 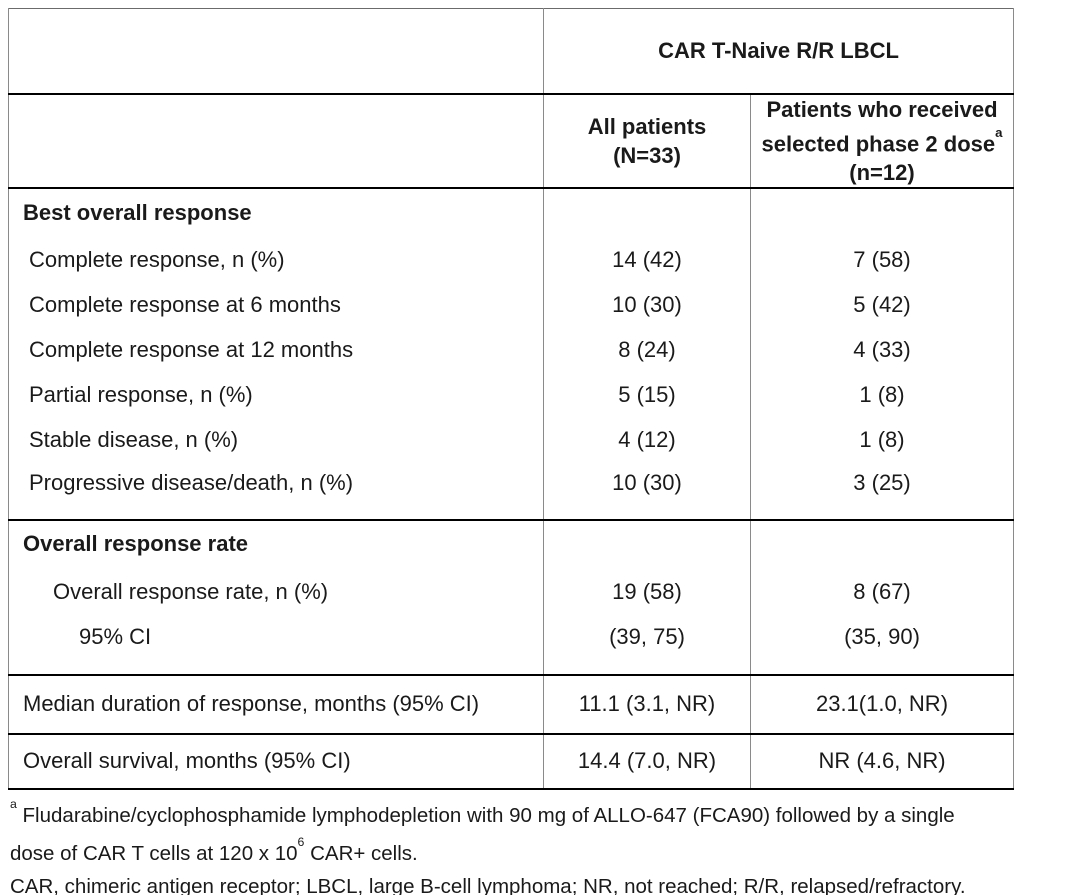 I want to click on all-patients-line2: (N=33), so click(x=647, y=155).